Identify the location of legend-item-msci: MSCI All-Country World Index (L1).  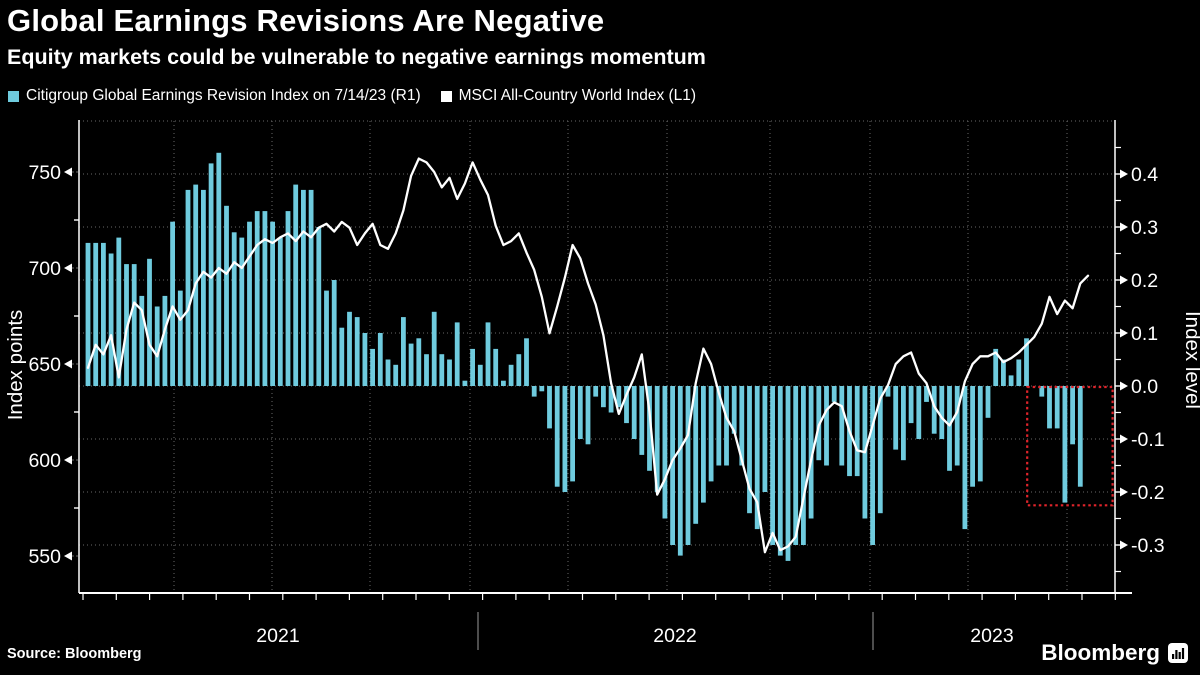
(568, 96).